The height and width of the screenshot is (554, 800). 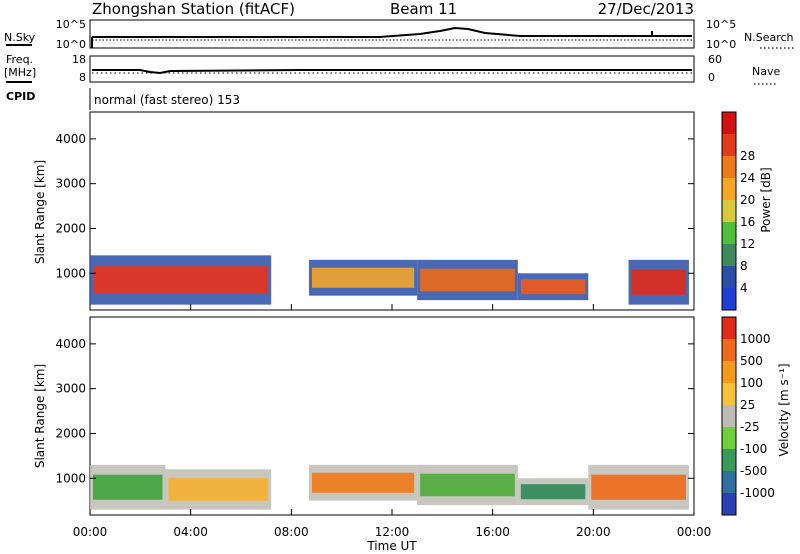 What do you see at coordinates (757, 493) in the screenshot?
I see `colorbar-tick-label: -1000` at bounding box center [757, 493].